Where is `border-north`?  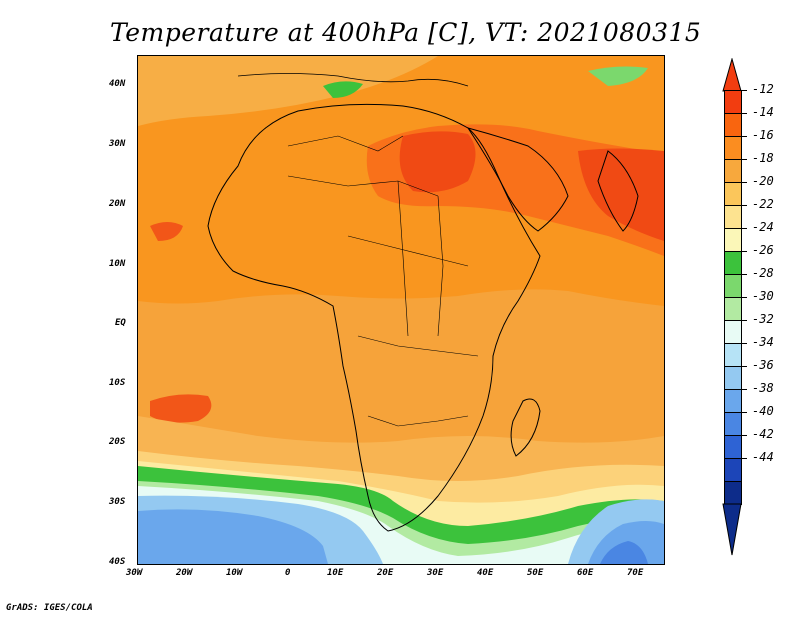
border-north is located at coordinates (345, 143).